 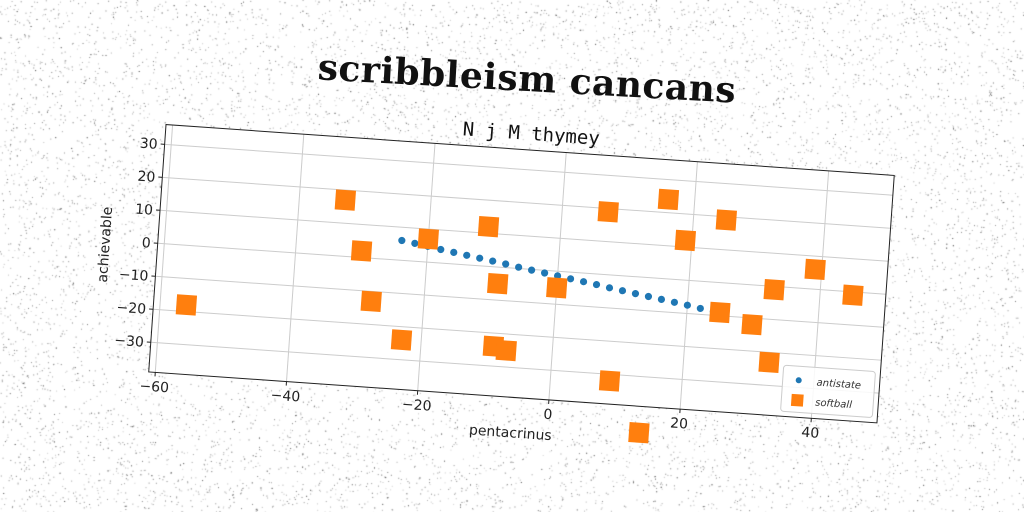 I want to click on y-tick-label: 10, so click(x=144, y=210).